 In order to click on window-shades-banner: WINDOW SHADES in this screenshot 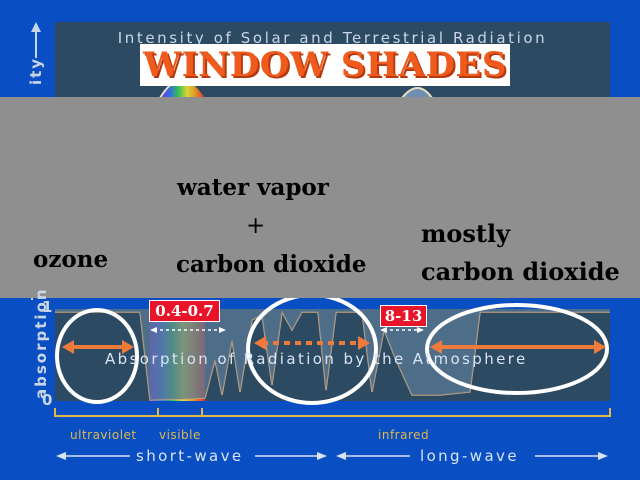, I will do `click(325, 65)`.